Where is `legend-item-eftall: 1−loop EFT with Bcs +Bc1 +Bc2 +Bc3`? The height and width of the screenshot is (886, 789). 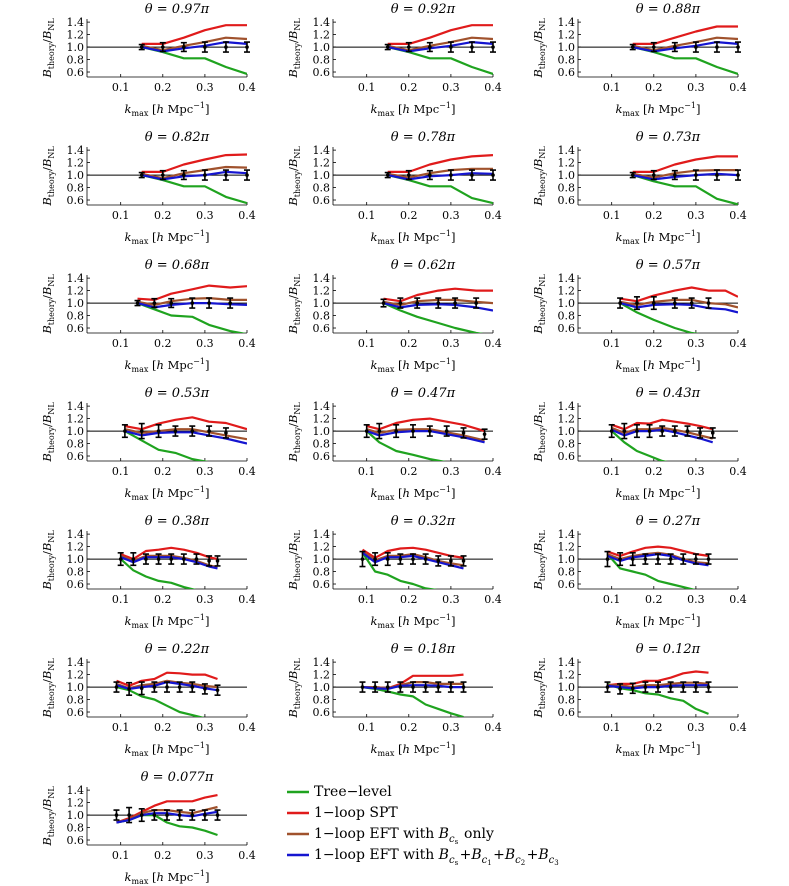
legend-item-eftall: 1−loop EFT with Bcs +Bc1 +Bc2 +Bc3 is located at coordinates (423, 857).